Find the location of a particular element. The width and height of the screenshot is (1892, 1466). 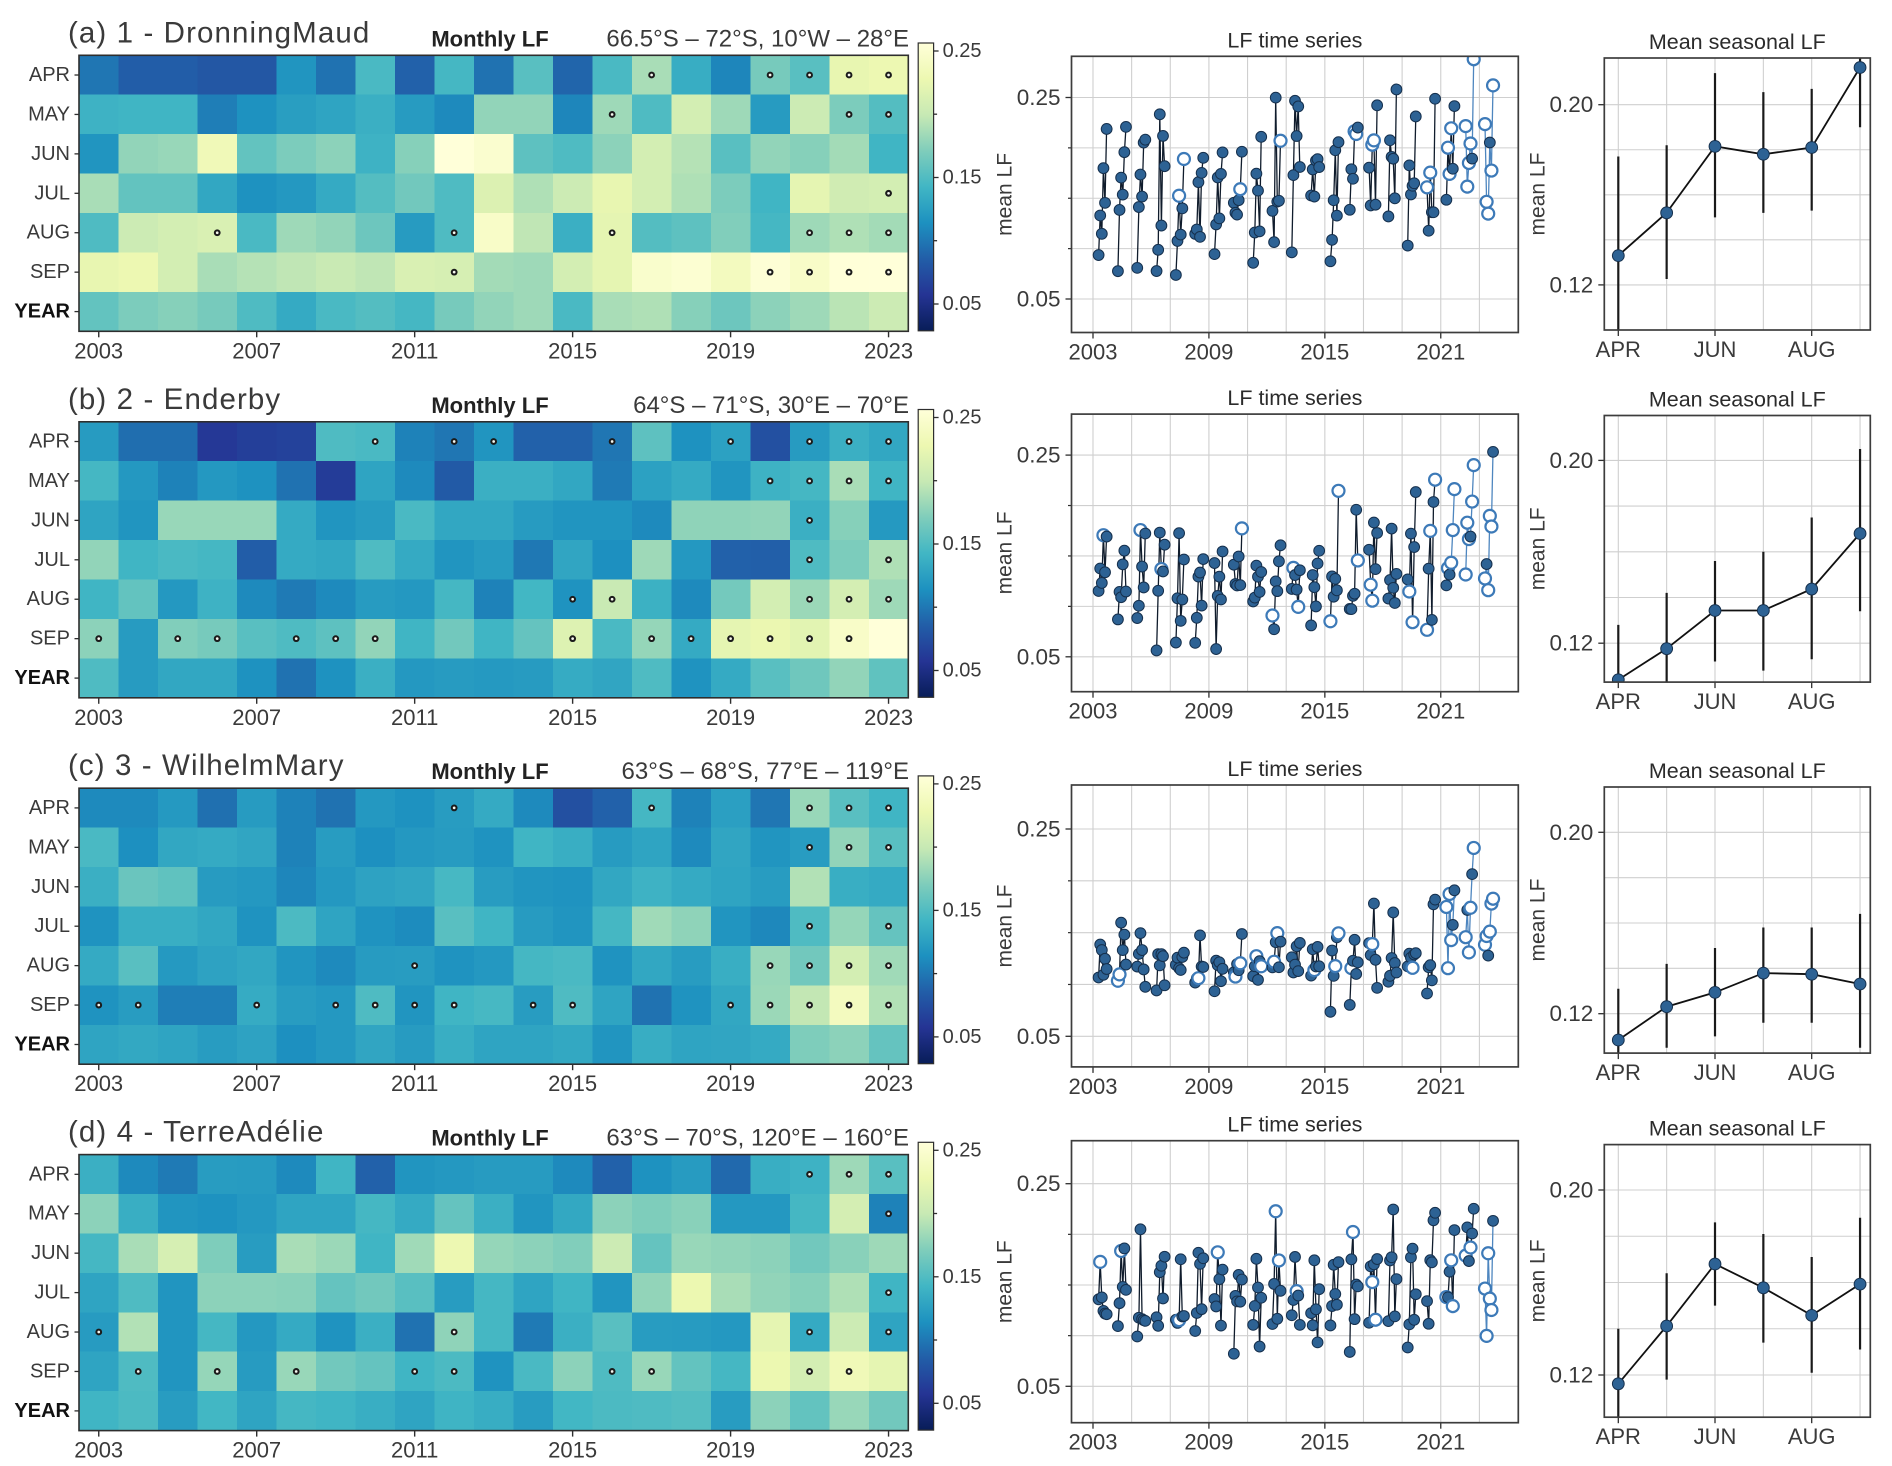

svg-text: 64°S – 71°S, 30°E – 70°E is located at coordinates (771, 405).